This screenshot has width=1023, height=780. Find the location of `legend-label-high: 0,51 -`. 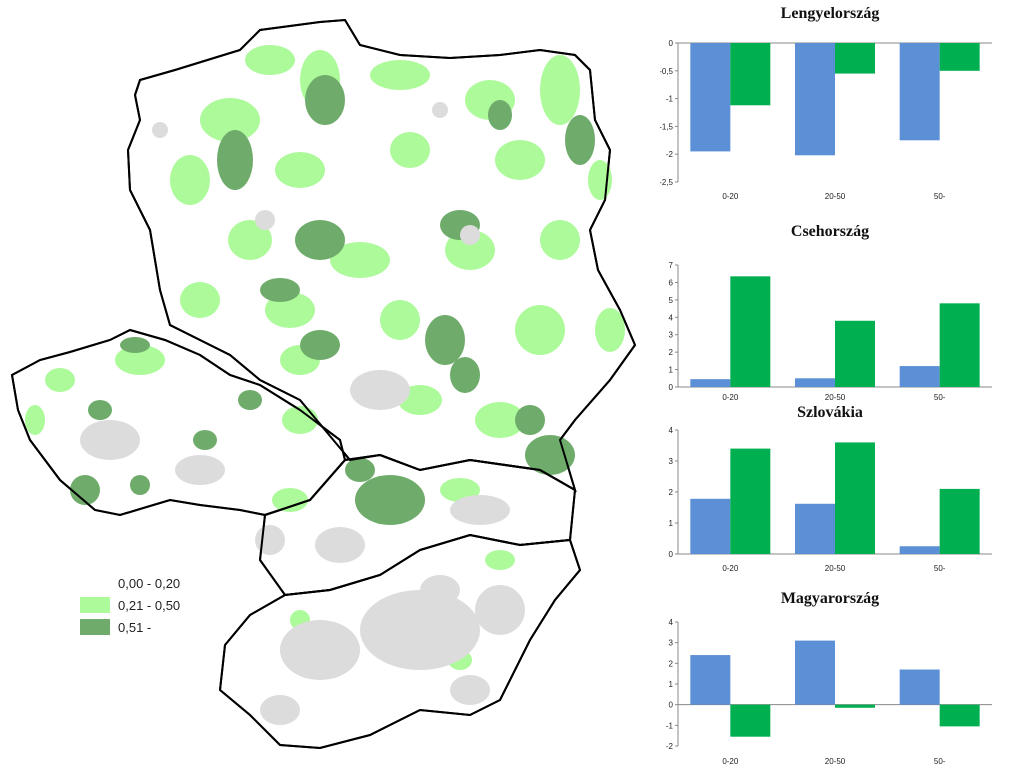

legend-label-high: 0,51 - is located at coordinates (135, 627).